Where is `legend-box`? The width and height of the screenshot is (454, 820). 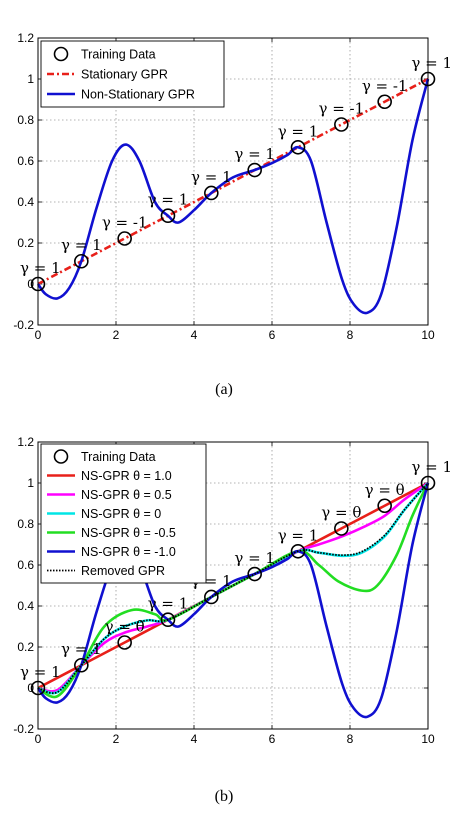
legend-box is located at coordinates (132, 74).